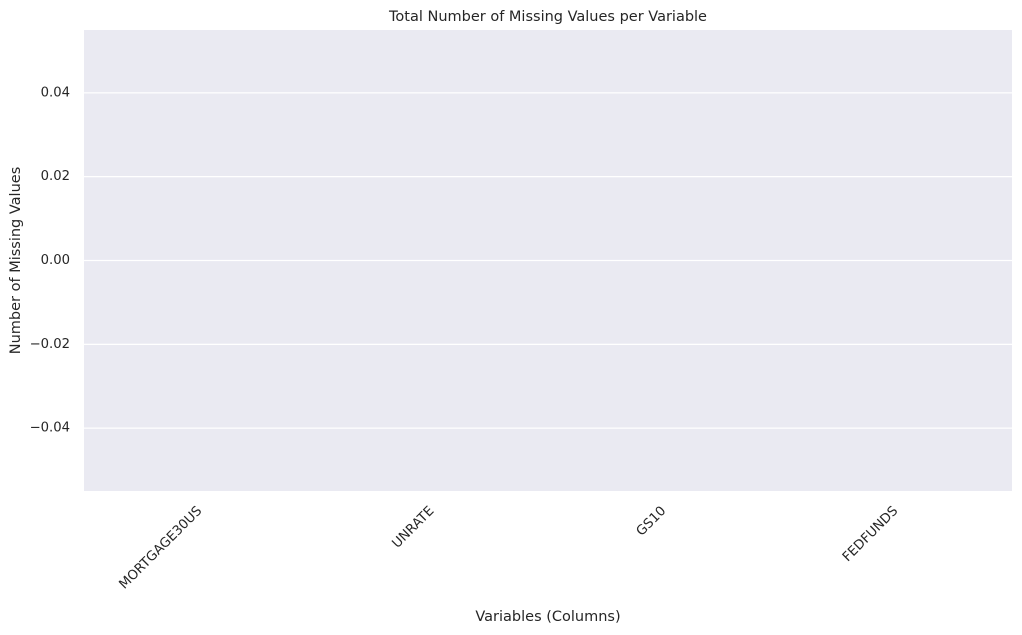  Describe the element at coordinates (55, 176) in the screenshot. I see `y-tick-label: 0.02` at that location.